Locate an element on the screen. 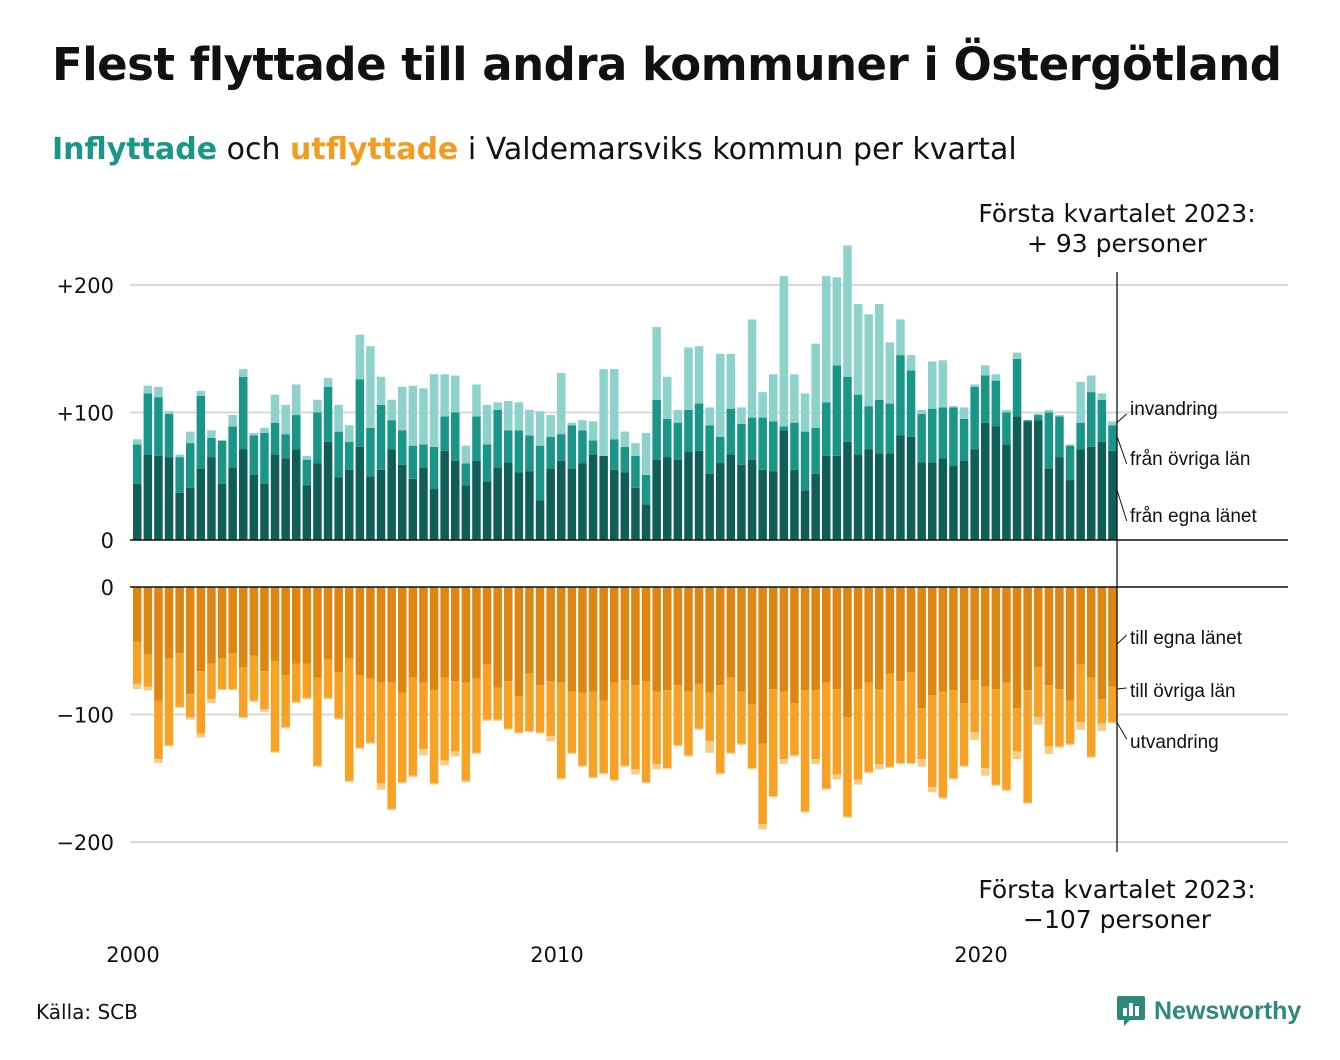  x-tick-labels: 2000 2010 2020 is located at coordinates (556, 955).